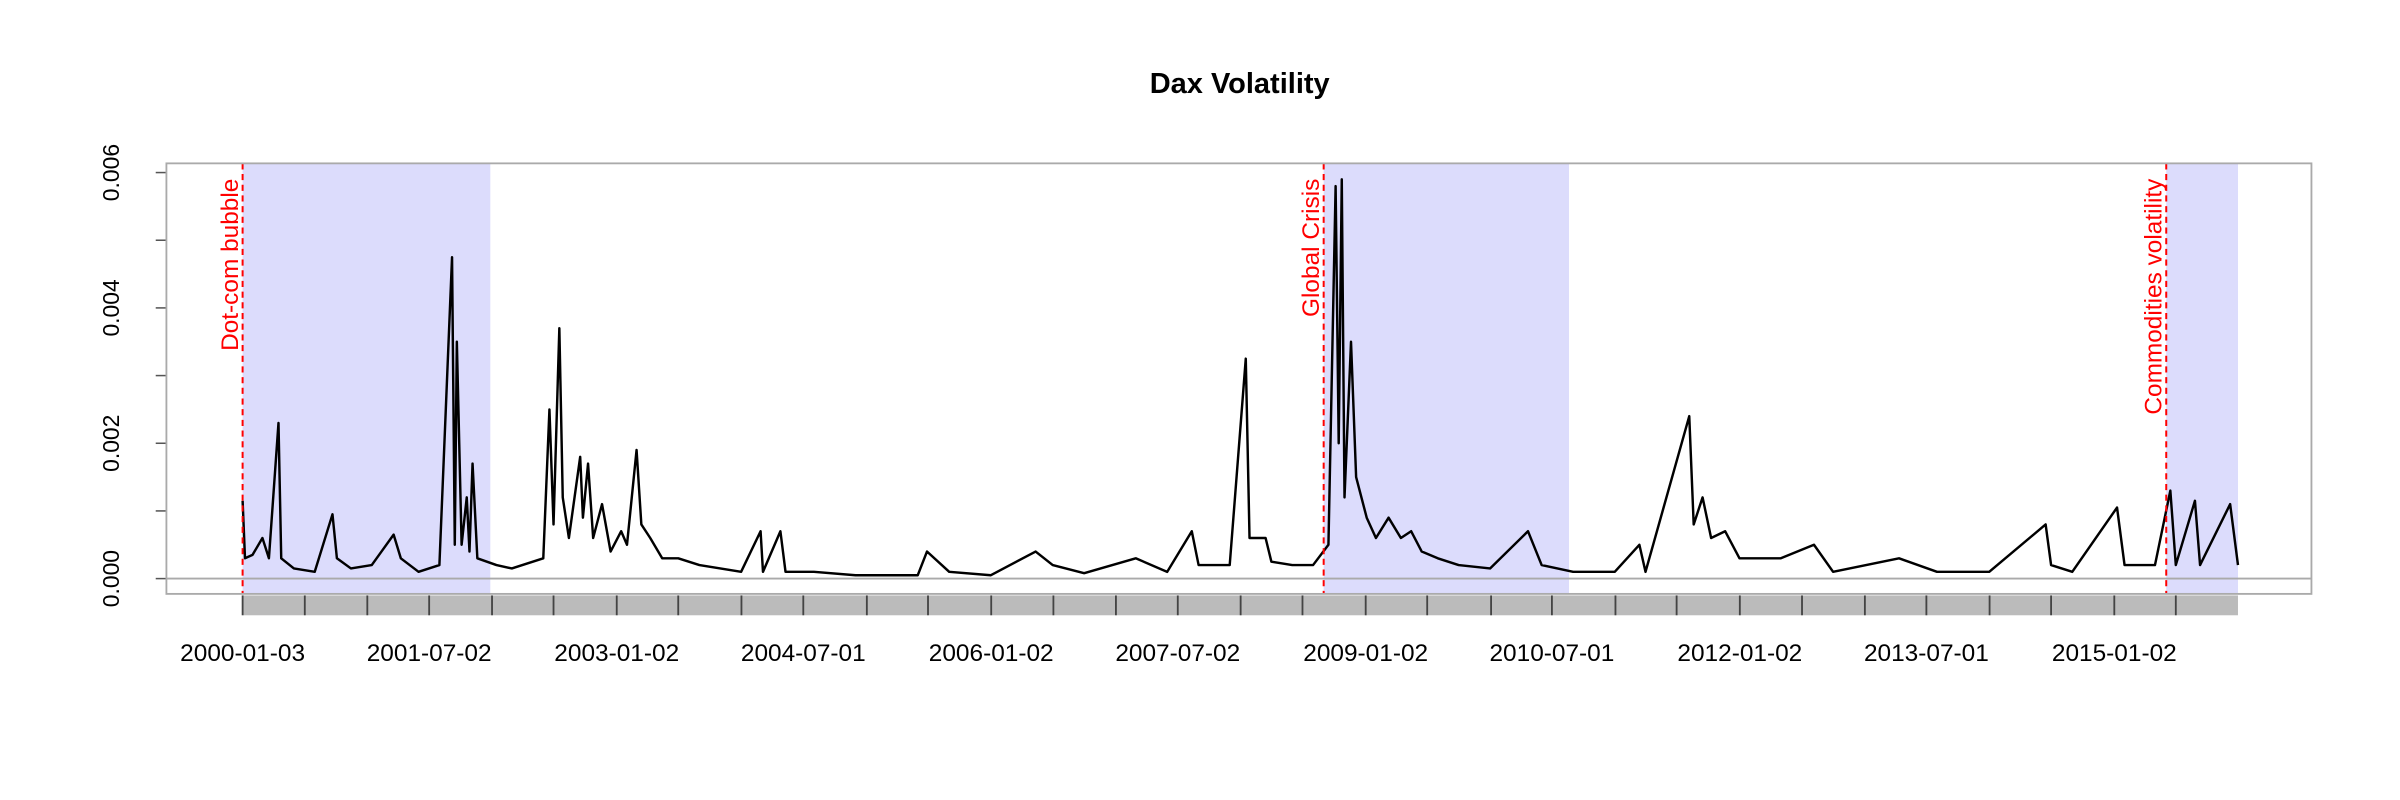 The image size is (2400, 800). I want to click on annotation-label: Global Crisis, so click(1311, 248).